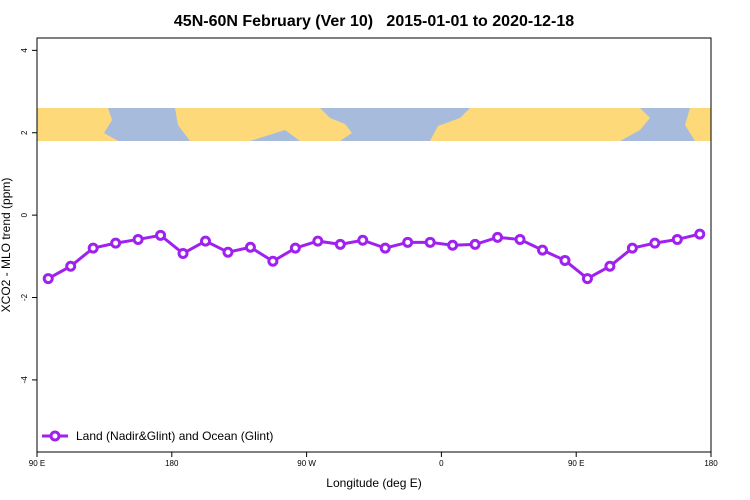  What do you see at coordinates (373, 483) in the screenshot?
I see `x-axis-label: Longitude (deg E)` at bounding box center [373, 483].